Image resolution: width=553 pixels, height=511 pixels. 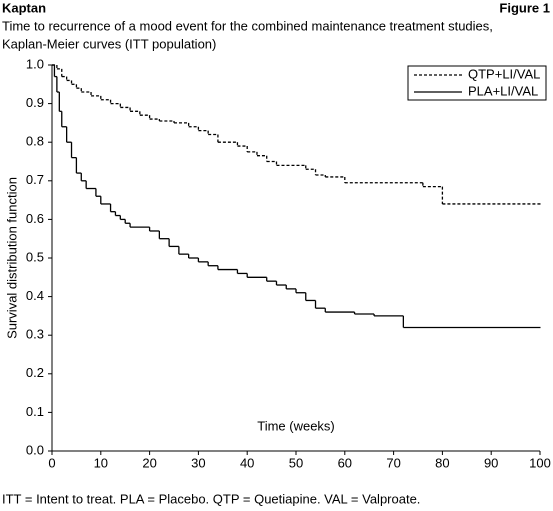 What do you see at coordinates (109, 43) in the screenshot?
I see `chart-title: Kaplan-Meier curves (ITT population)` at bounding box center [109, 43].